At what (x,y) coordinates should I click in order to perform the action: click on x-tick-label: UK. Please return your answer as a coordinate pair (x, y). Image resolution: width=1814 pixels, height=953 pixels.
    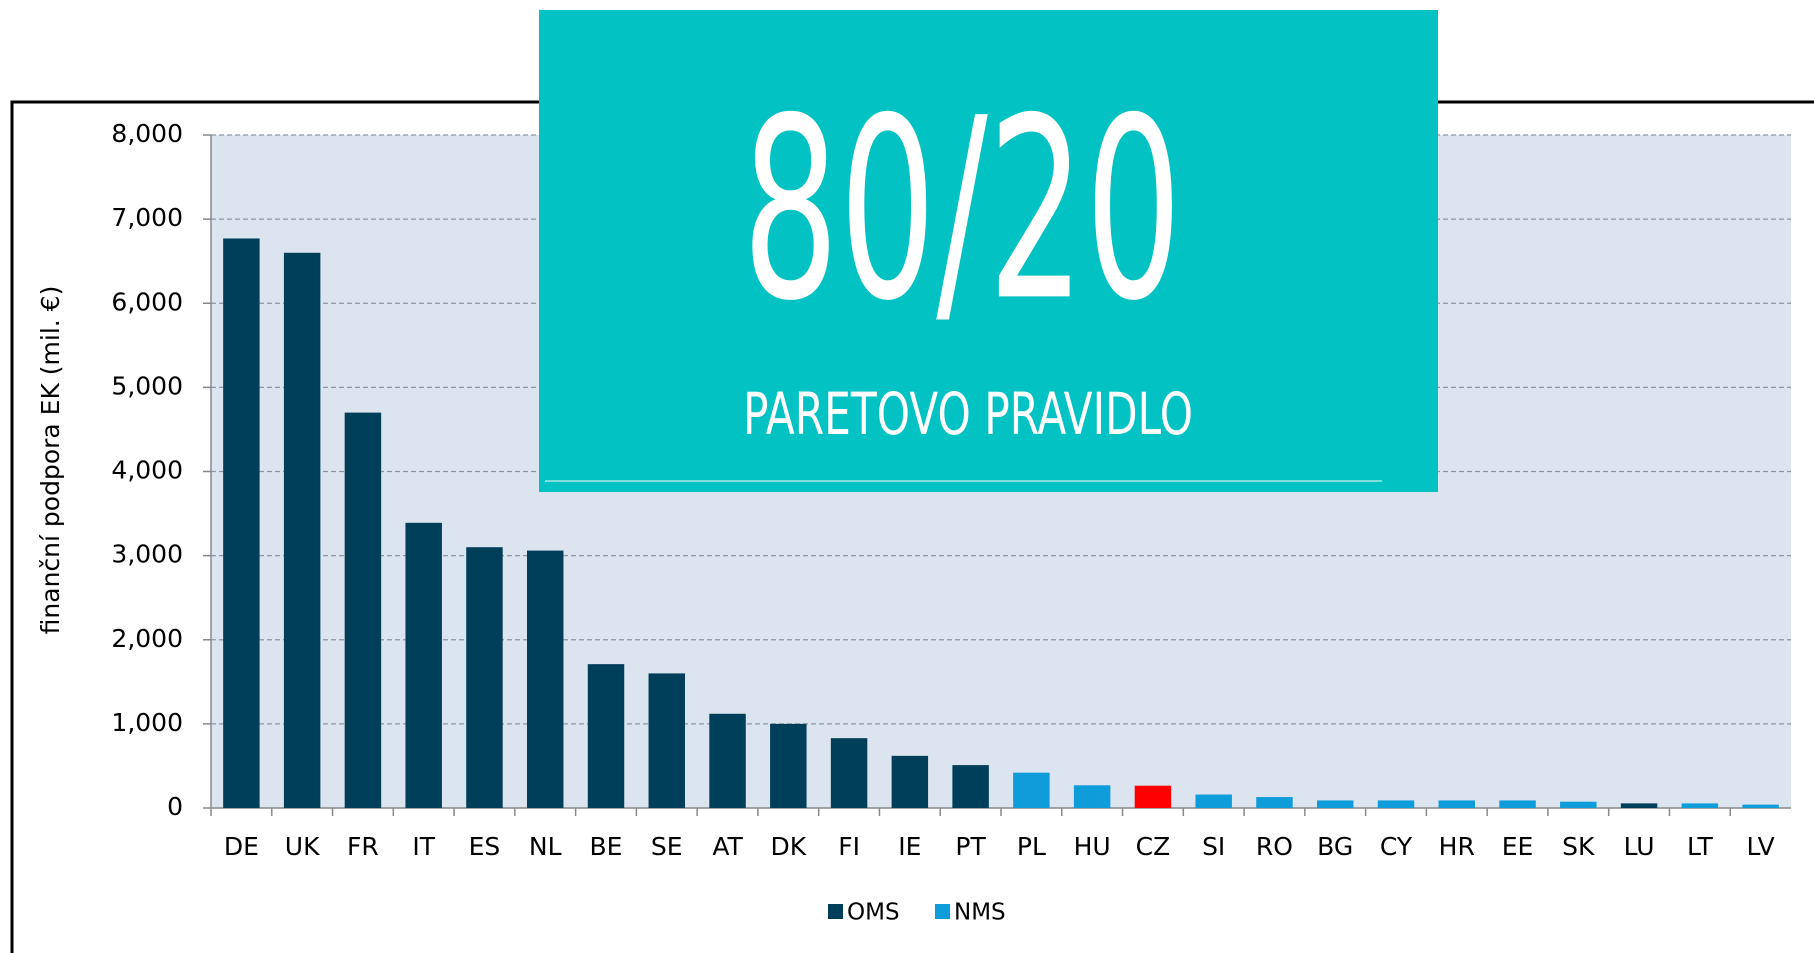
    Looking at the image, I should click on (302, 846).